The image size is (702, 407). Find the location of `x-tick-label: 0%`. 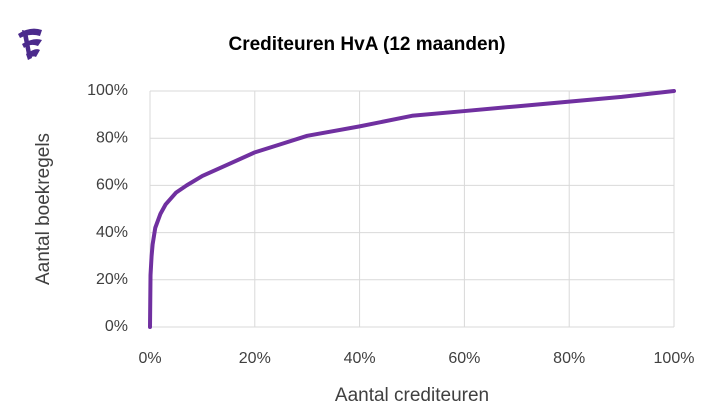

x-tick-label: 0% is located at coordinates (149, 358).